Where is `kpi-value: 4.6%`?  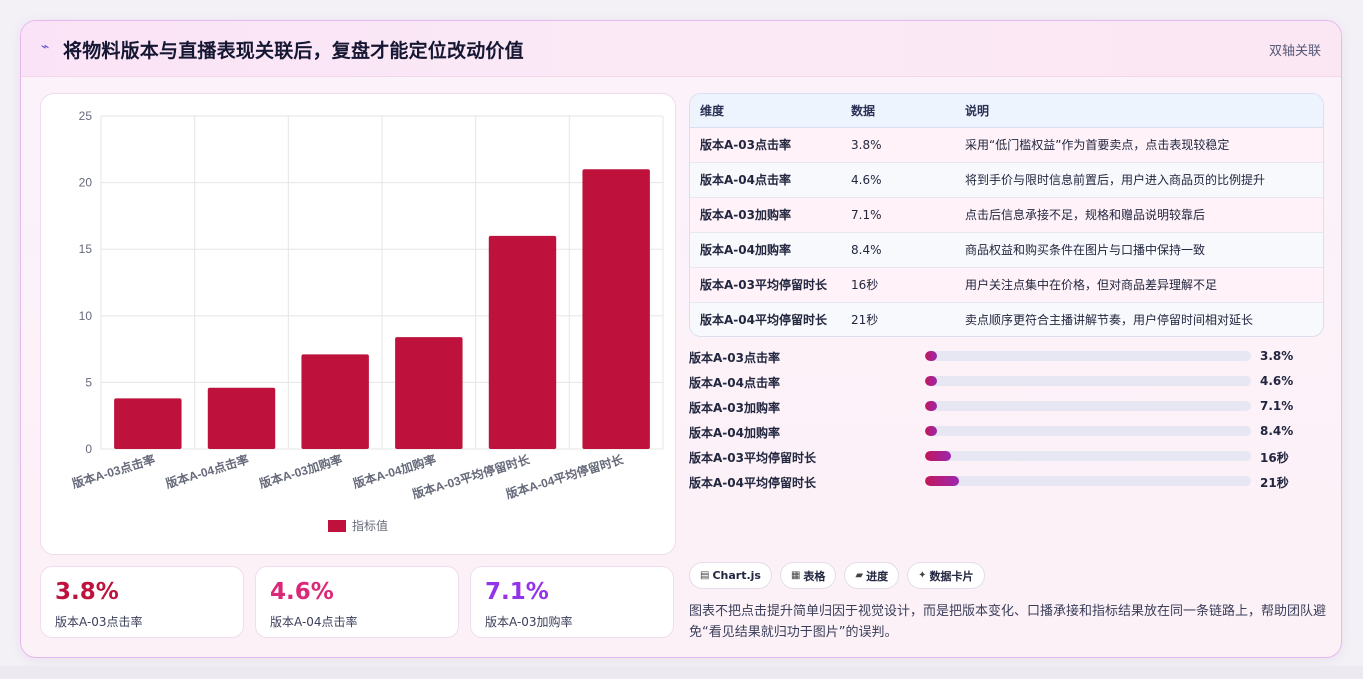
kpi-value: 4.6% is located at coordinates (302, 592).